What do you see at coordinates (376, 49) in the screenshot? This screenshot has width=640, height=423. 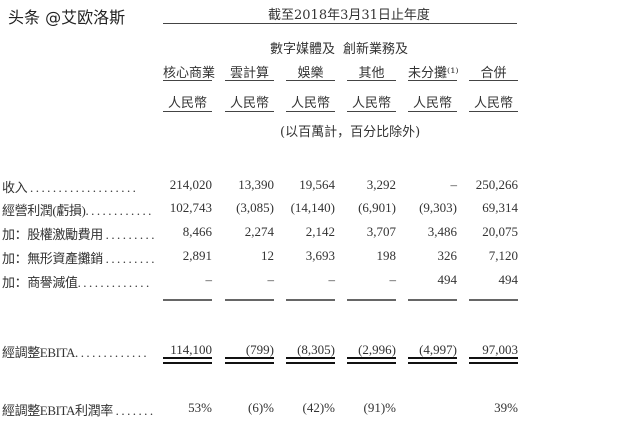 I see `group-header-col4: 創新業務及` at bounding box center [376, 49].